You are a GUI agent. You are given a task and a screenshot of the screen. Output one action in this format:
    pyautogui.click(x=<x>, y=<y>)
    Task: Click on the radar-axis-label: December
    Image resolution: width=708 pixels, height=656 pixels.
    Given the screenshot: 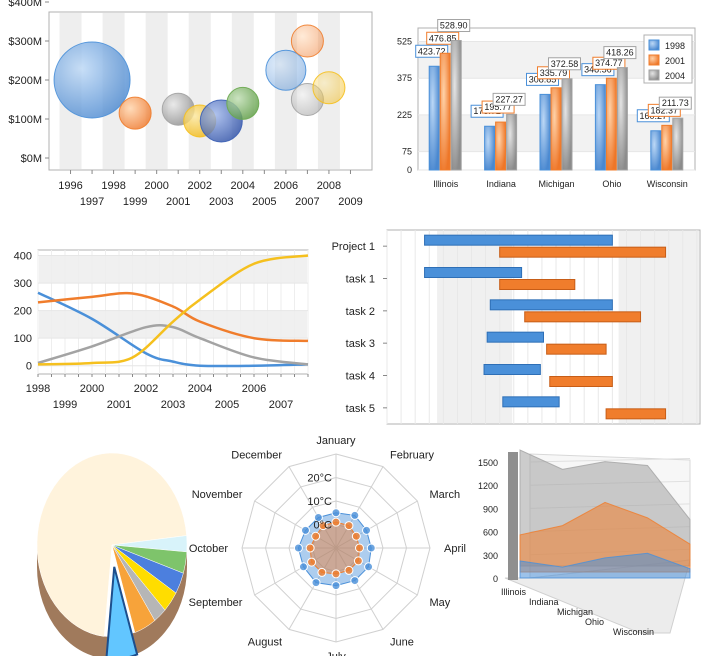 What is the action you would take?
    pyautogui.click(x=256, y=455)
    